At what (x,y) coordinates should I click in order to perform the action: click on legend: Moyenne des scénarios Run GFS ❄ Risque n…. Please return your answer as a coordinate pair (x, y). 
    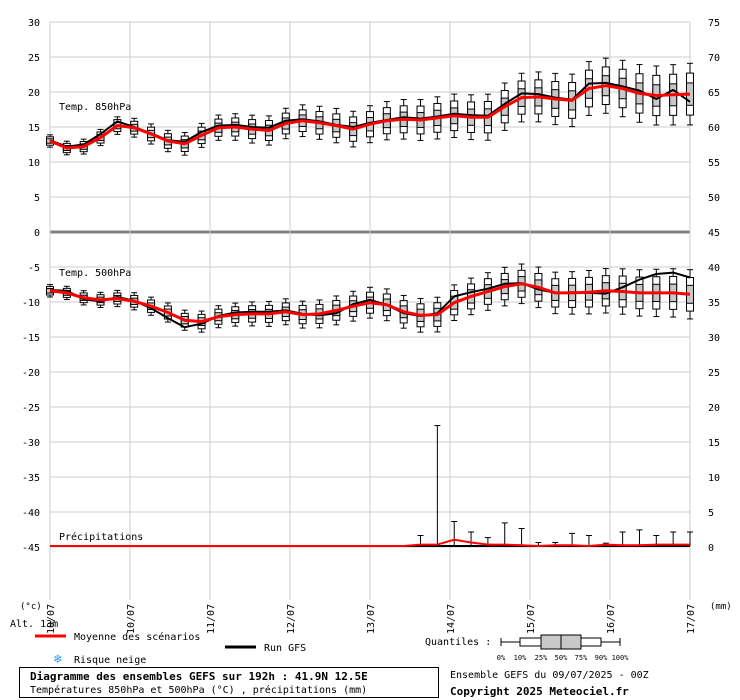
    Looking at the image, I should click on (332, 649).